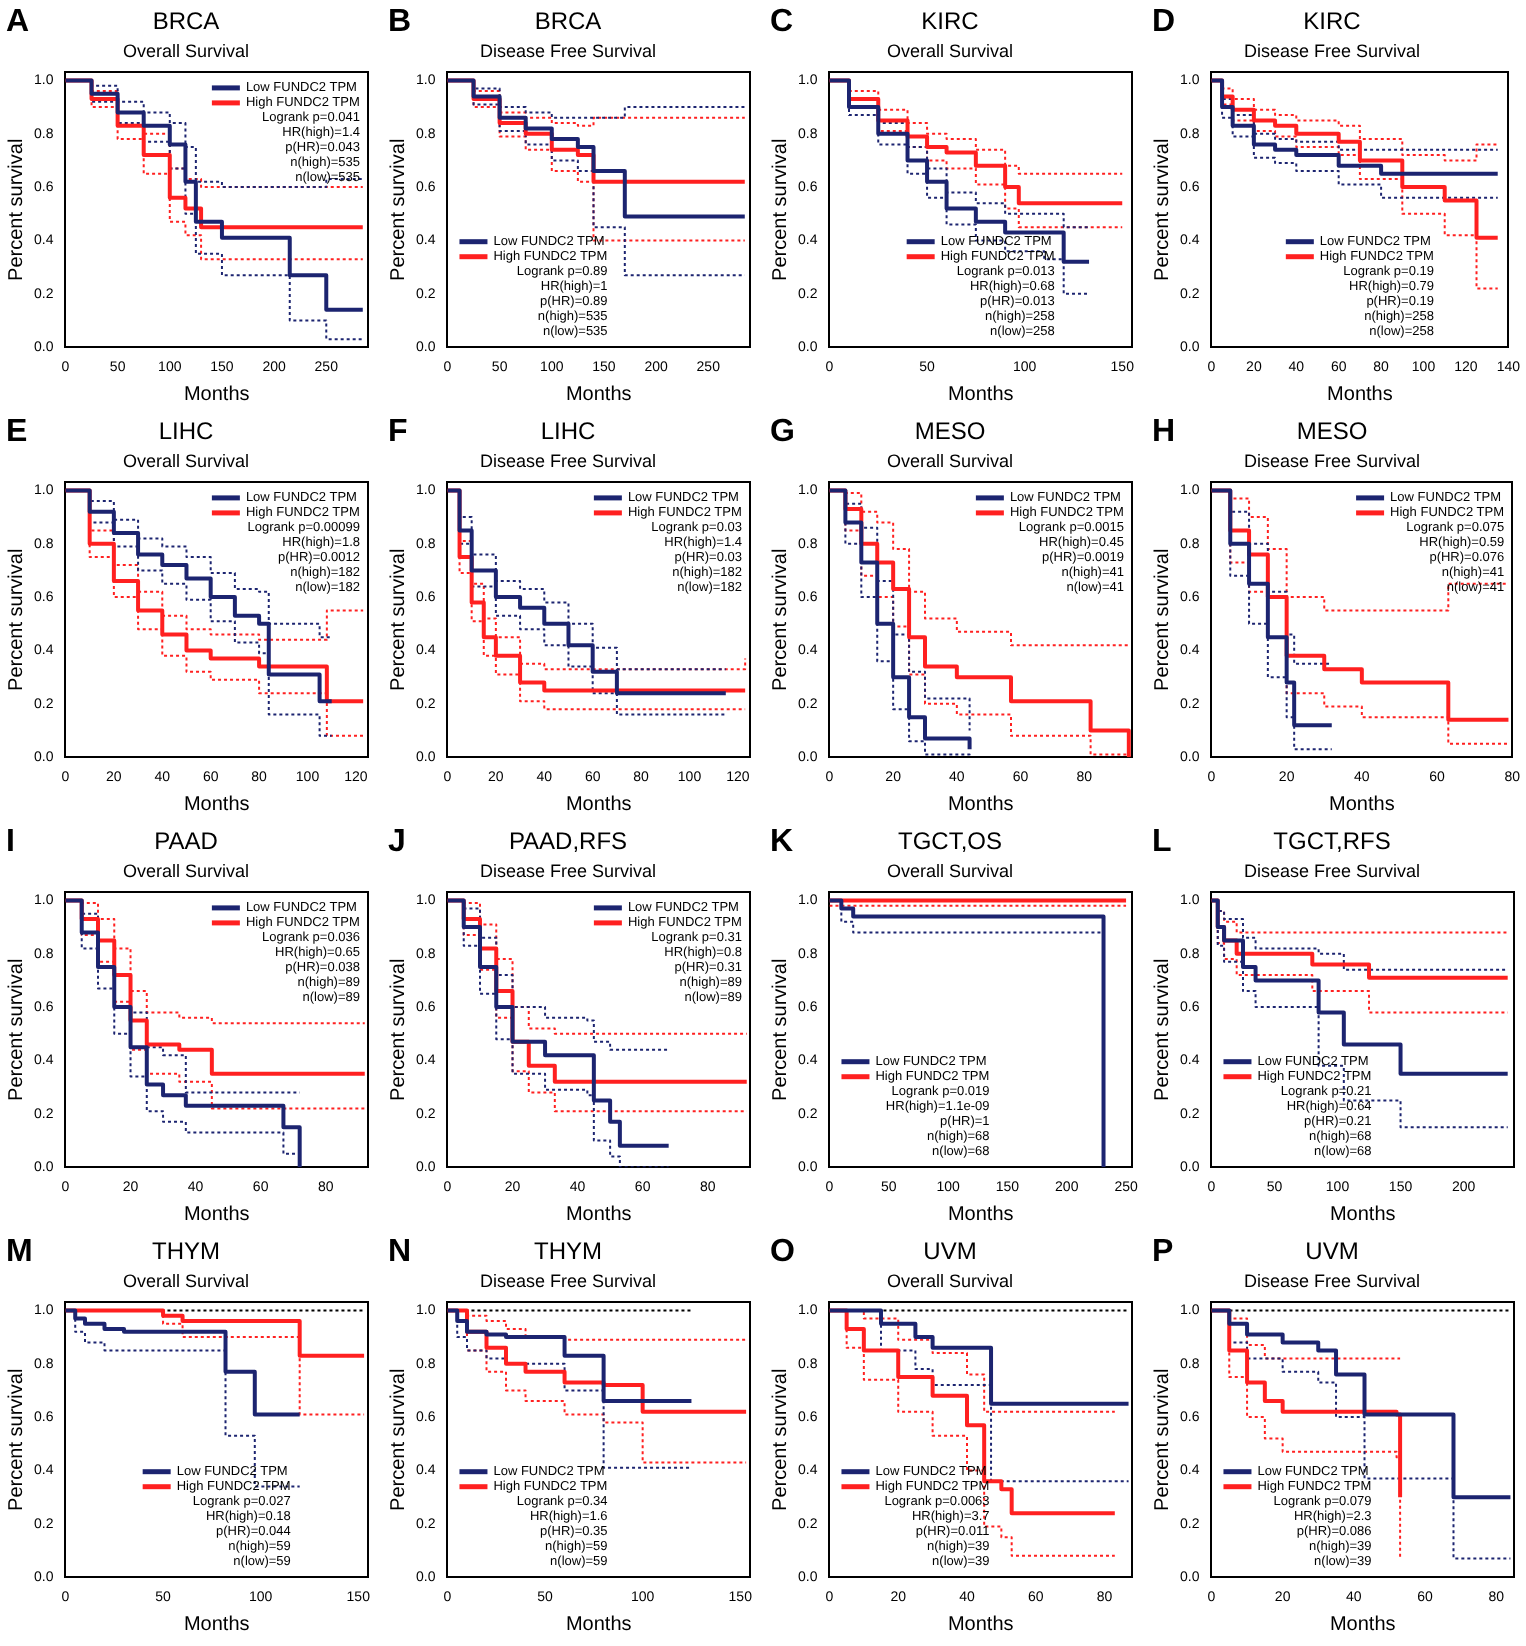 This screenshot has width=1526, height=1646. What do you see at coordinates (19, 1251) in the screenshot?
I see `text: M` at bounding box center [19, 1251].